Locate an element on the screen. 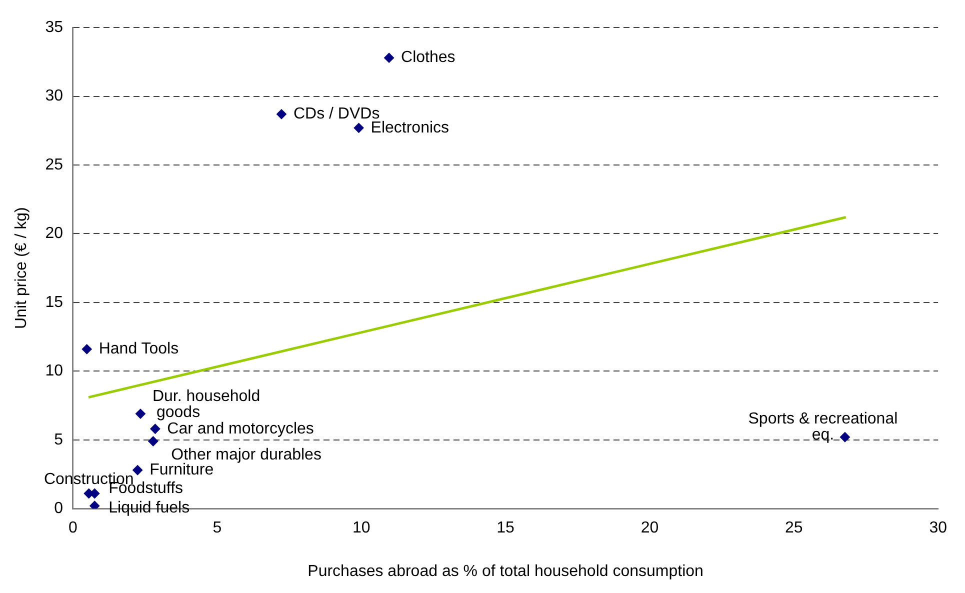  x-tick-label: 20 is located at coordinates (649, 528).